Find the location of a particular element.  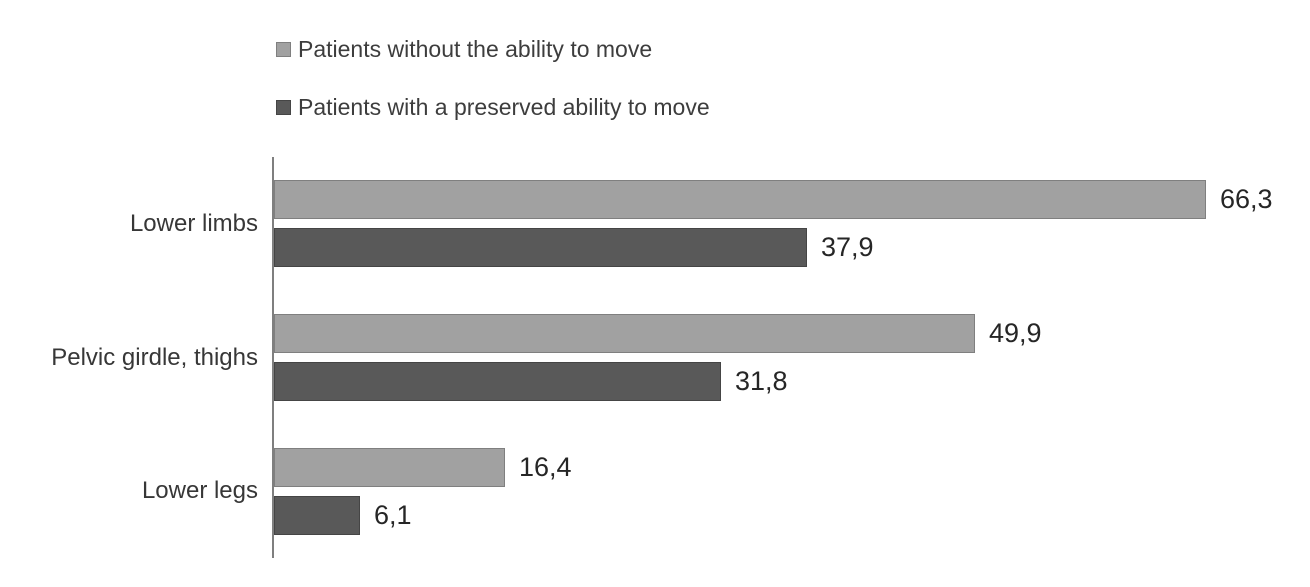

bar-value-label: 66,3 is located at coordinates (1246, 199).